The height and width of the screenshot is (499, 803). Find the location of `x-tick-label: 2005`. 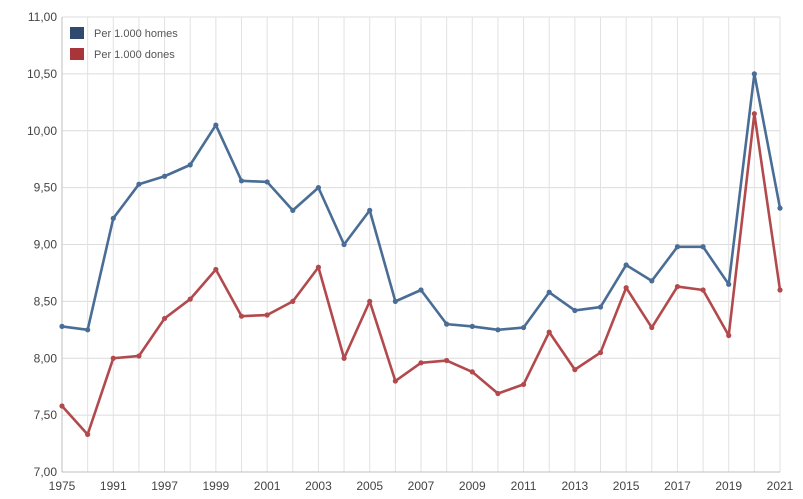

x-tick-label: 2005 is located at coordinates (369, 486).